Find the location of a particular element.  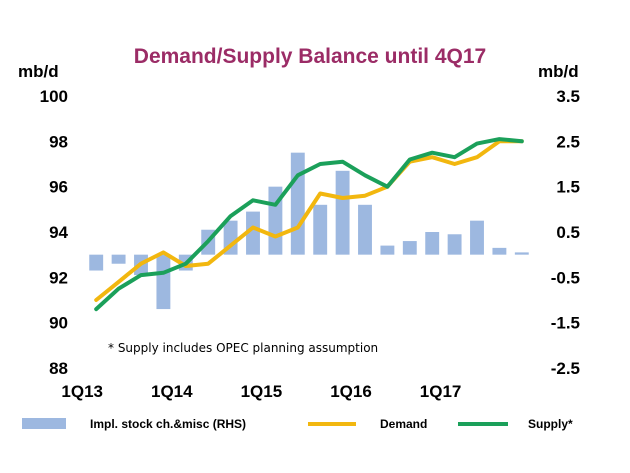

legend-label-supply: Supply* is located at coordinates (550, 424).